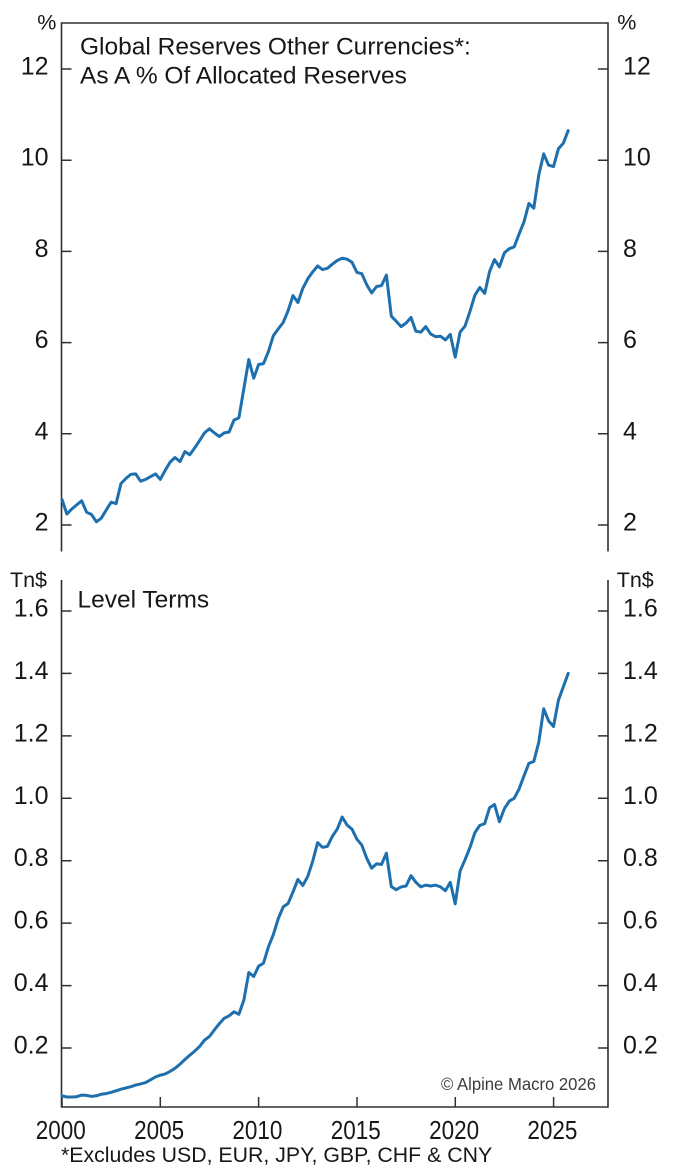 The image size is (696, 1169). Describe the element at coordinates (257, 1131) in the screenshot. I see `svg-text: 2010` at that location.